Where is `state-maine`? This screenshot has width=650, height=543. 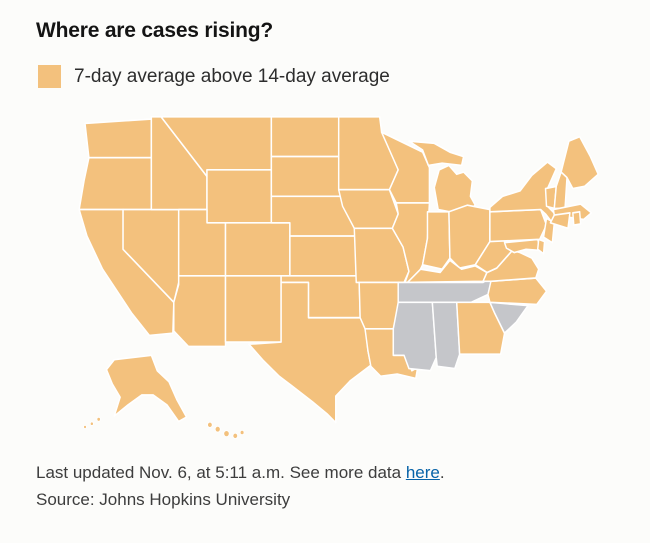
state-maine is located at coordinates (579, 163).